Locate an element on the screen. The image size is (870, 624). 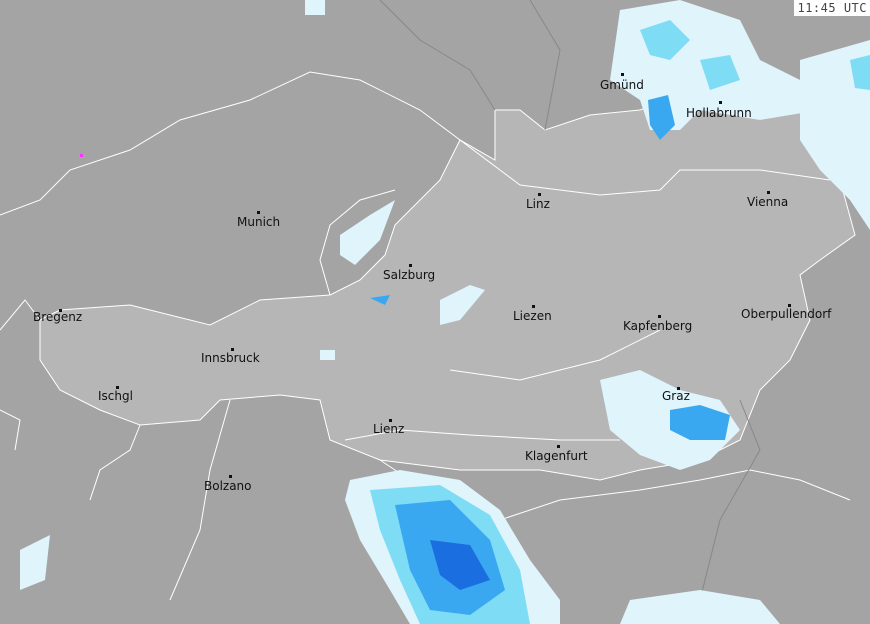
city-label: Lienz is located at coordinates (388, 429).